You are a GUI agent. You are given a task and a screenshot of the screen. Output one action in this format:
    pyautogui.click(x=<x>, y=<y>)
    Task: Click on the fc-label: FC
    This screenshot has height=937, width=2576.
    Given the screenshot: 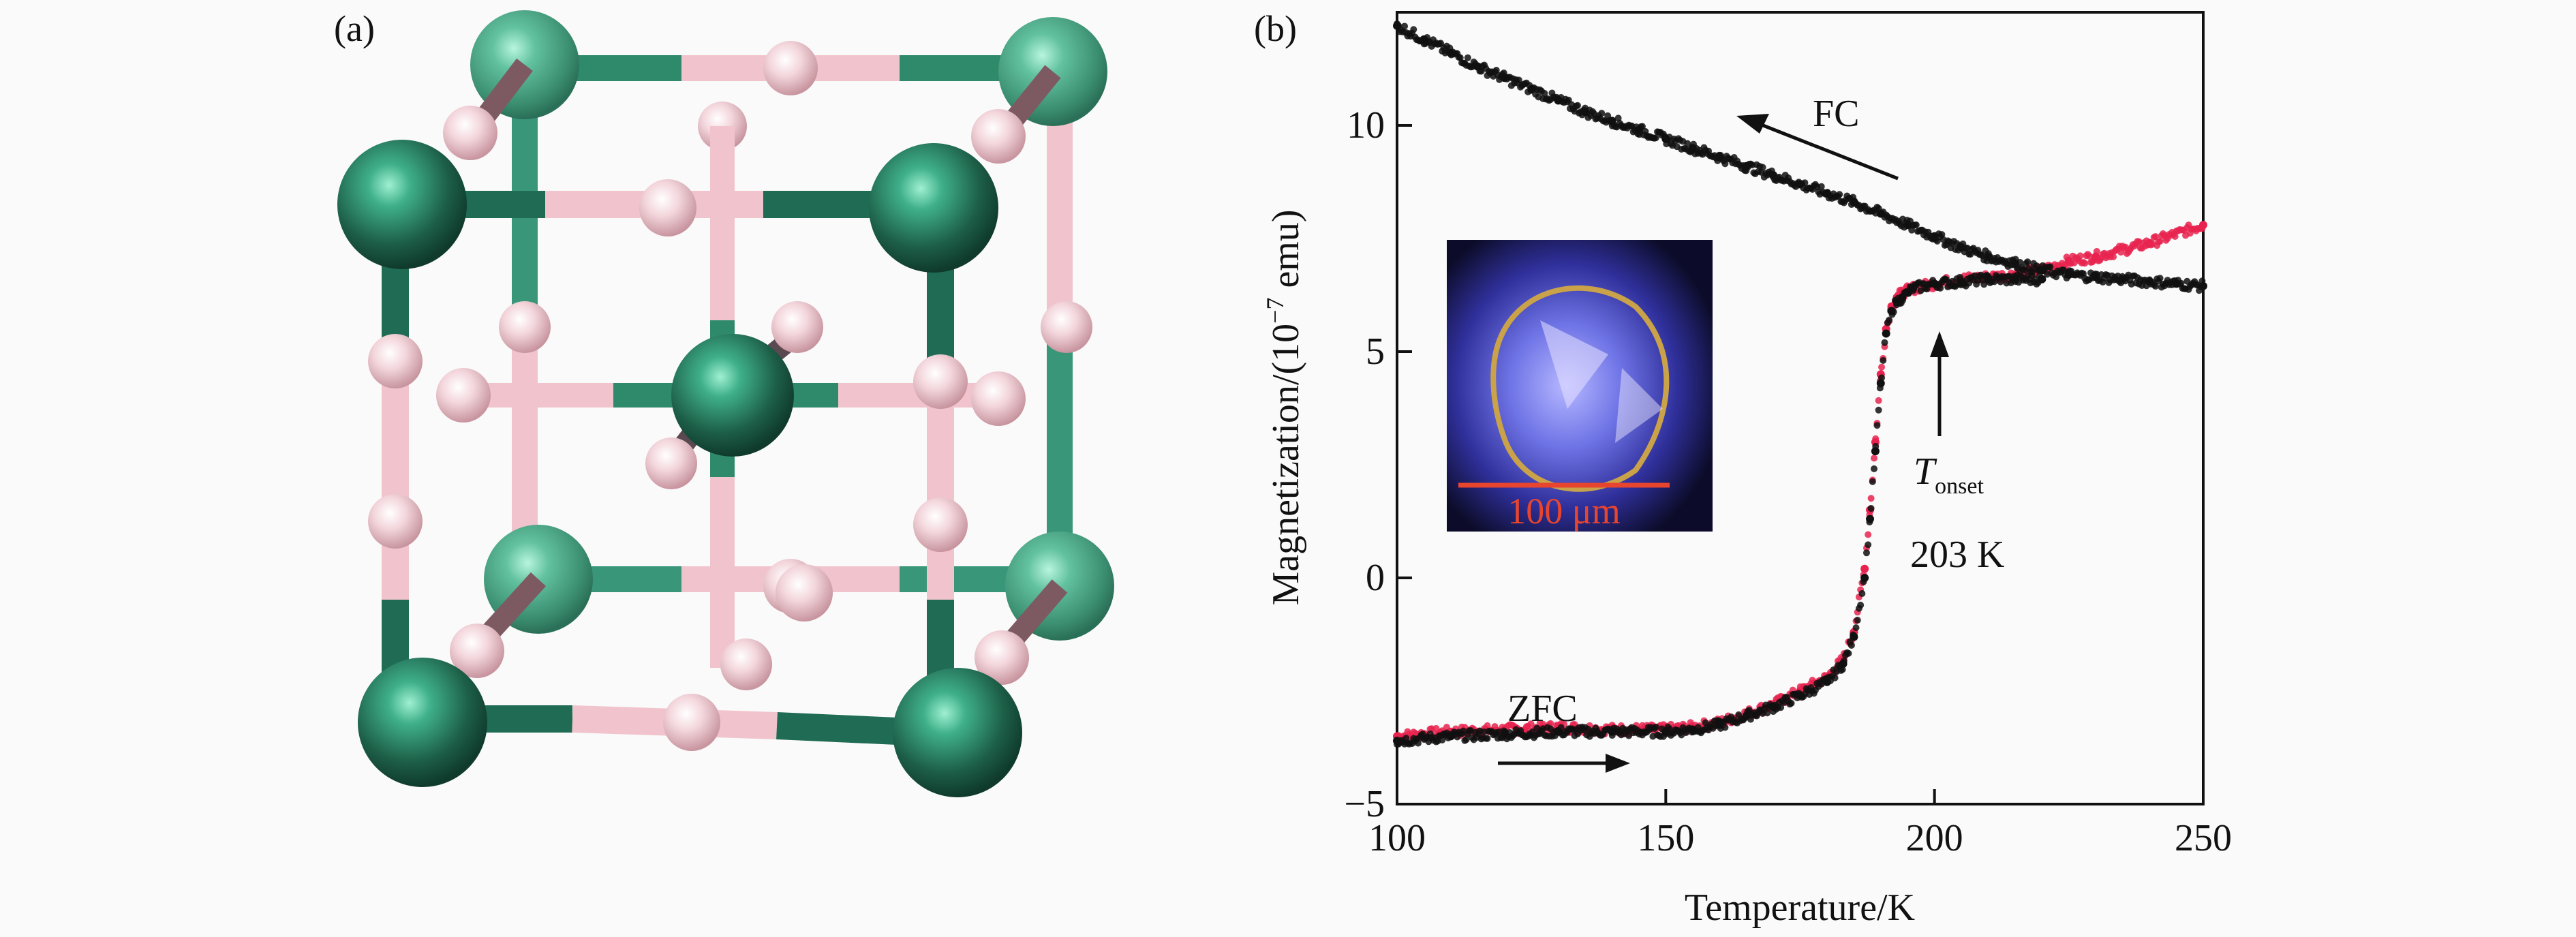 What is the action you would take?
    pyautogui.click(x=1837, y=114)
    